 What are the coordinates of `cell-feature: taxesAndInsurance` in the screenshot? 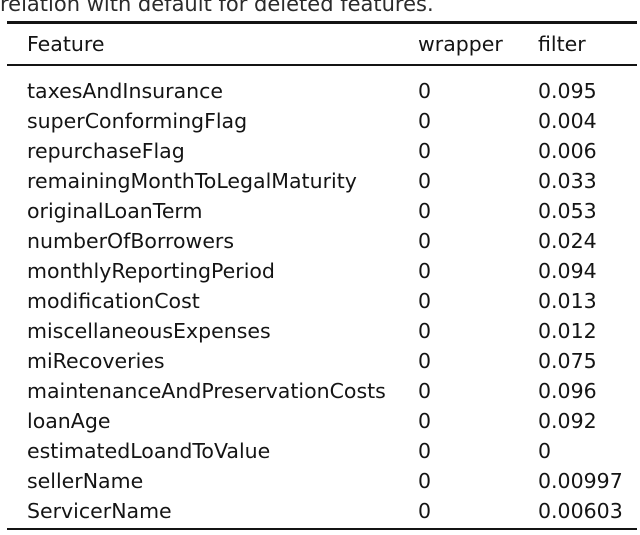 It's located at (125, 90).